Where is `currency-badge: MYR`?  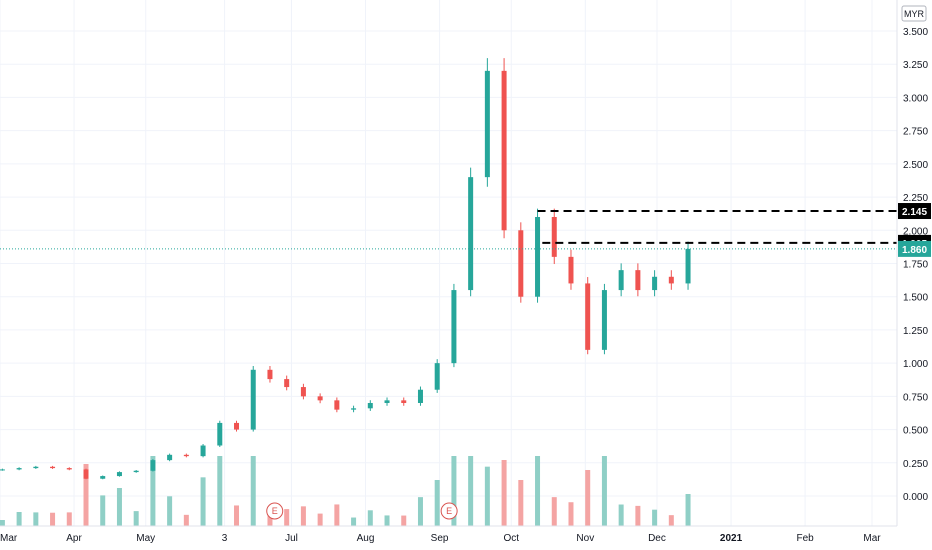
currency-badge: MYR is located at coordinates (914, 13).